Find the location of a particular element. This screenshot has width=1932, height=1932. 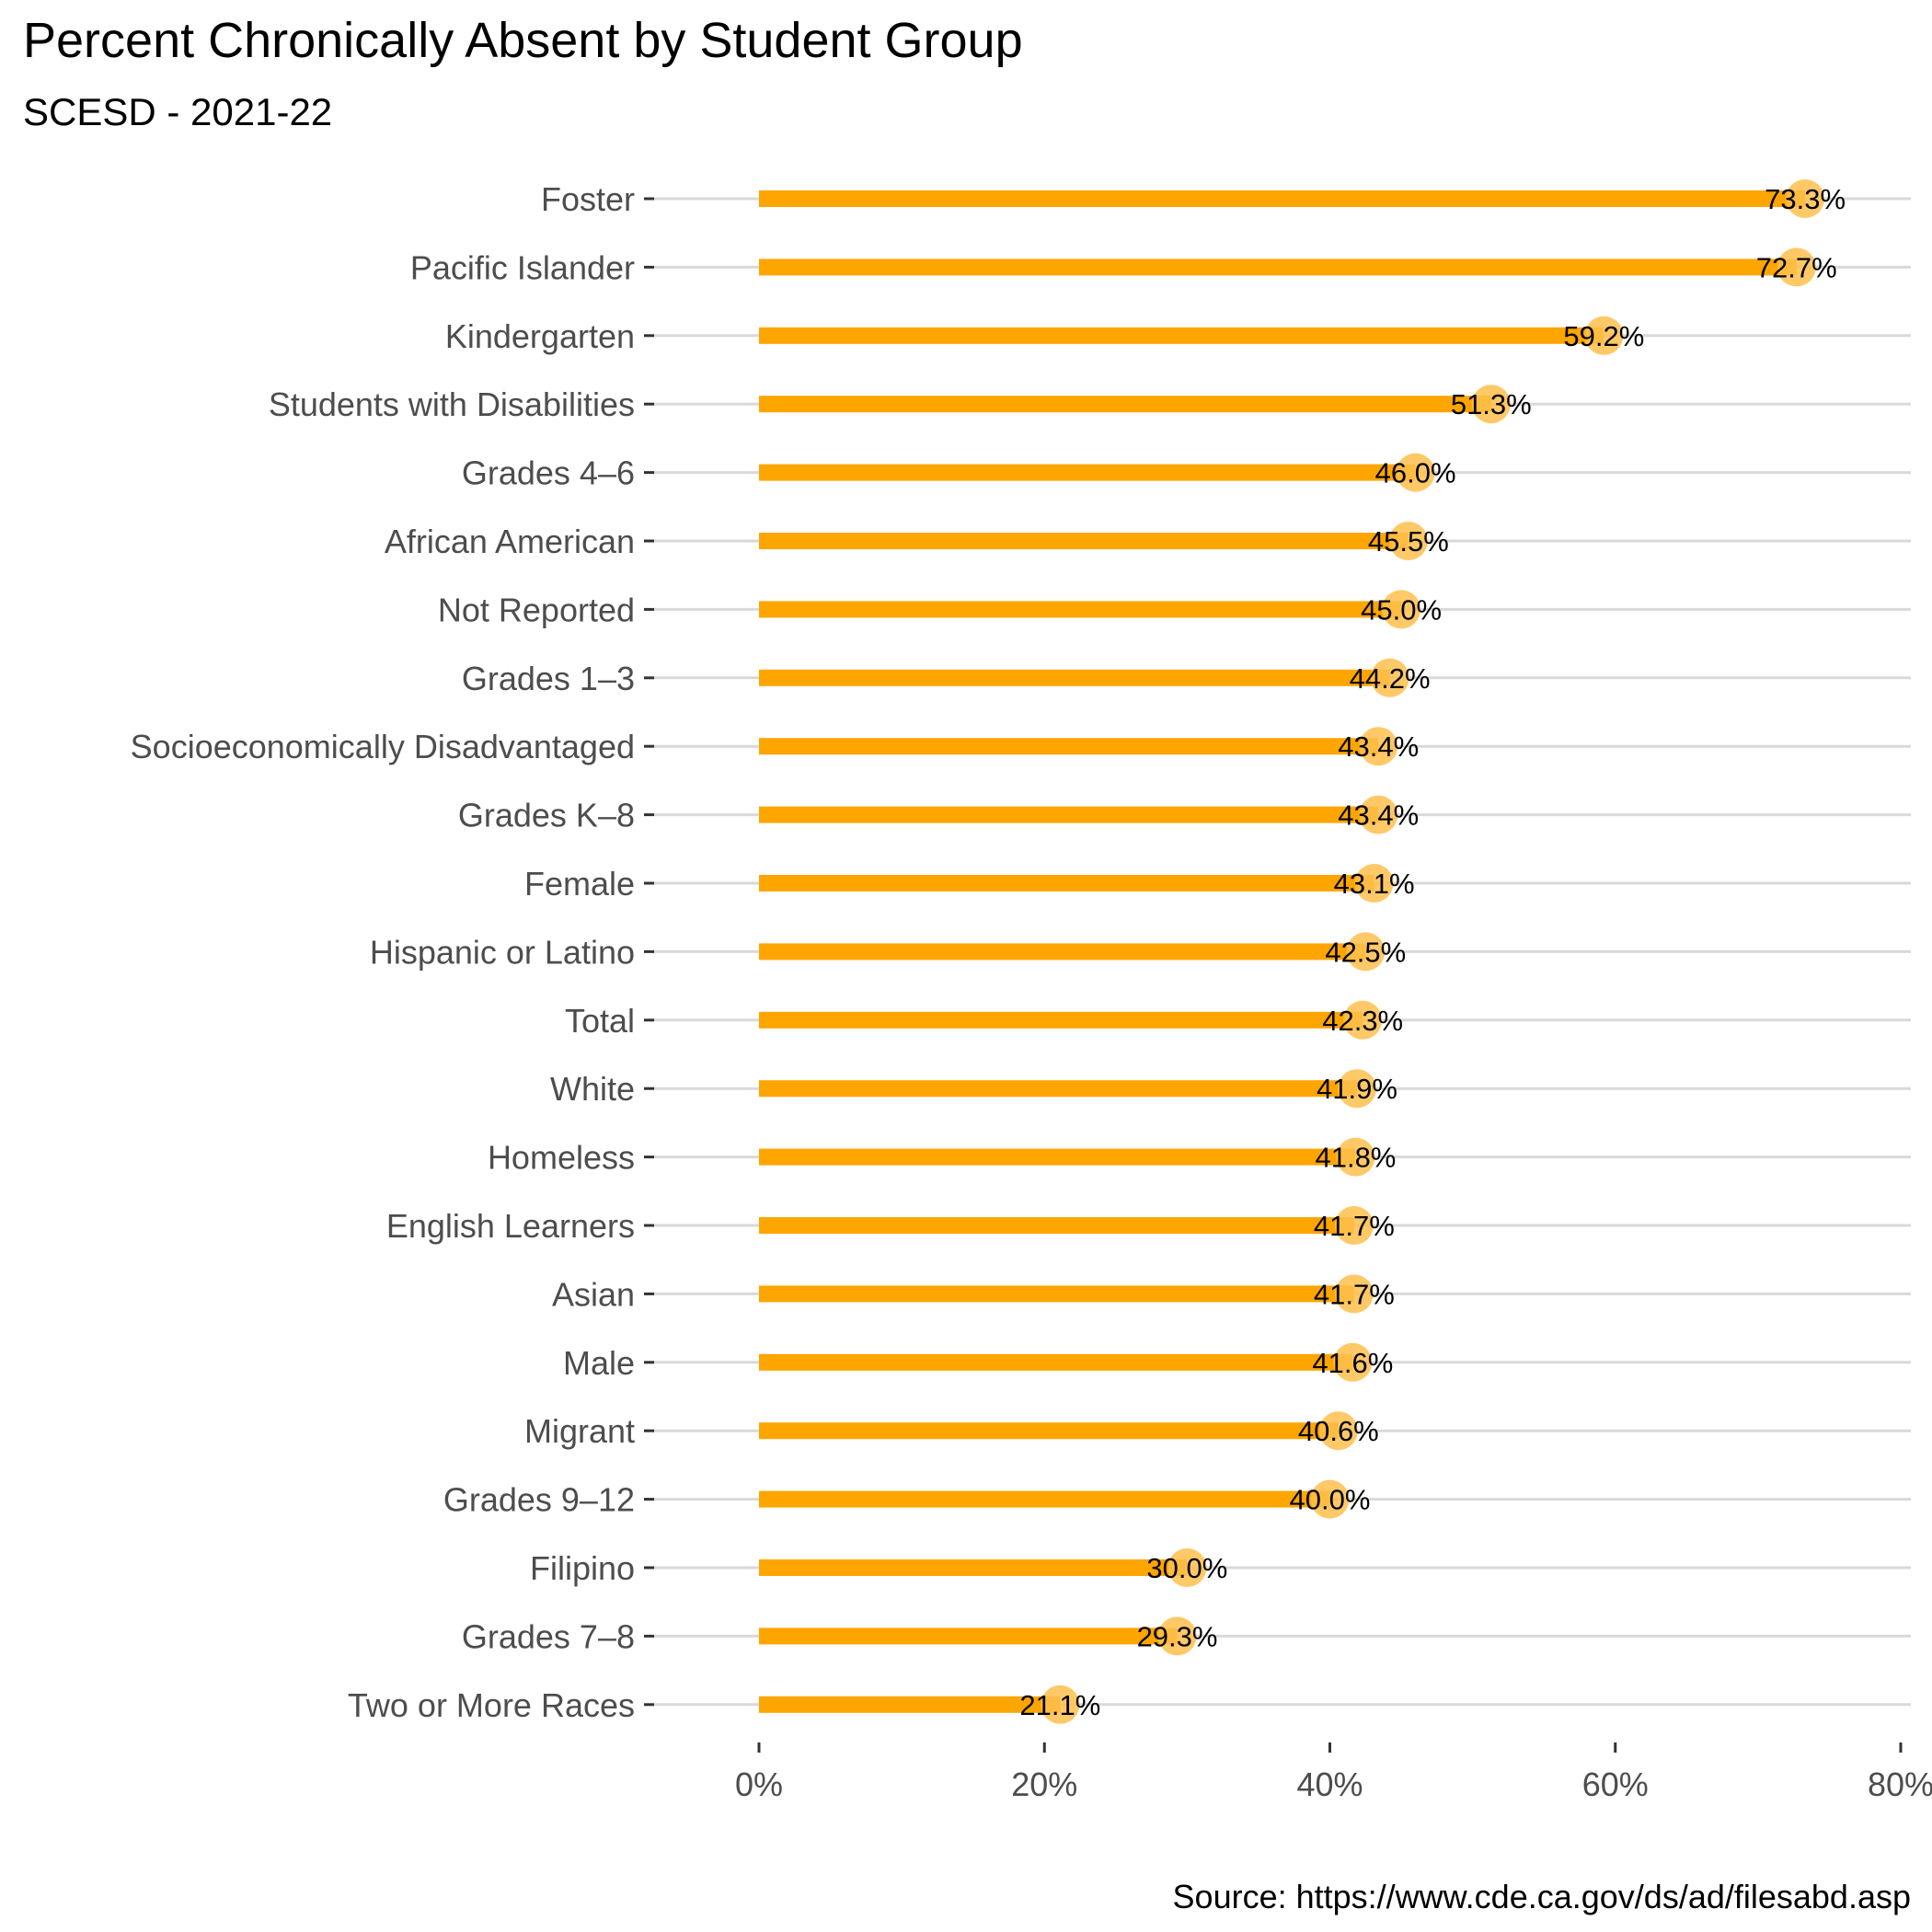

value-label: 73.3% is located at coordinates (1805, 199).